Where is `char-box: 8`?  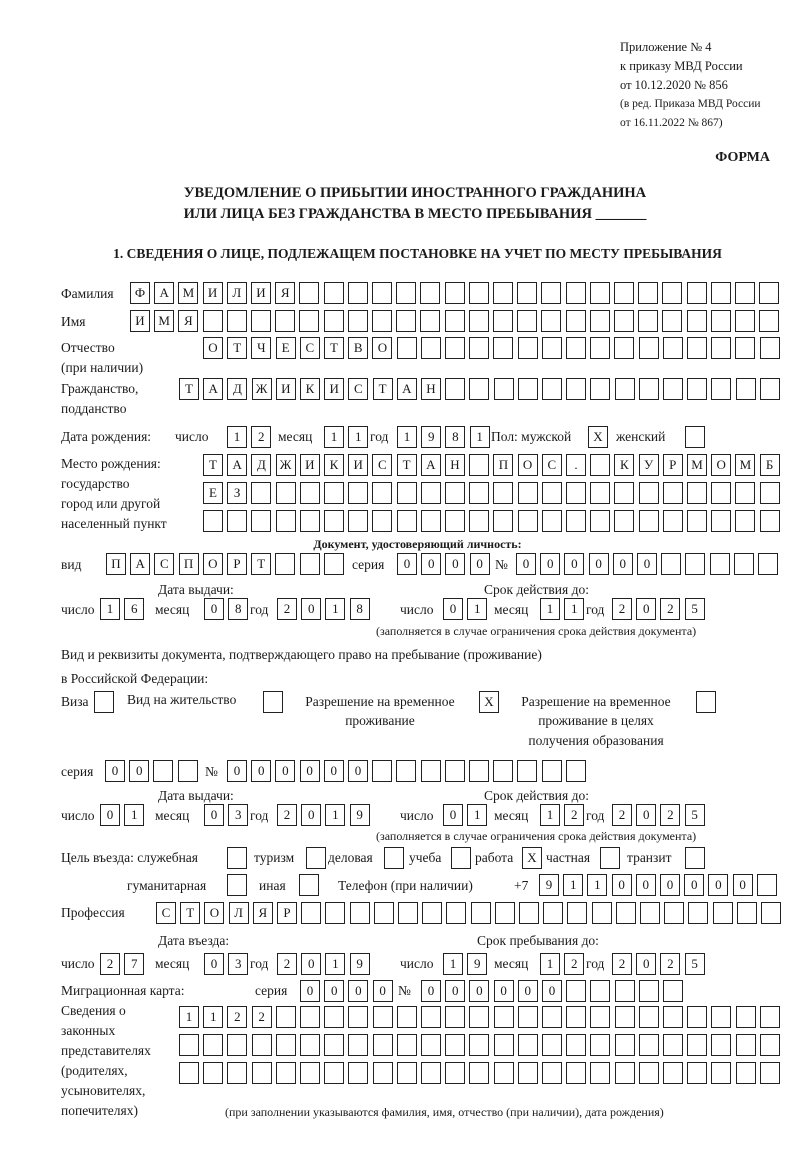 char-box: 8 is located at coordinates (238, 609).